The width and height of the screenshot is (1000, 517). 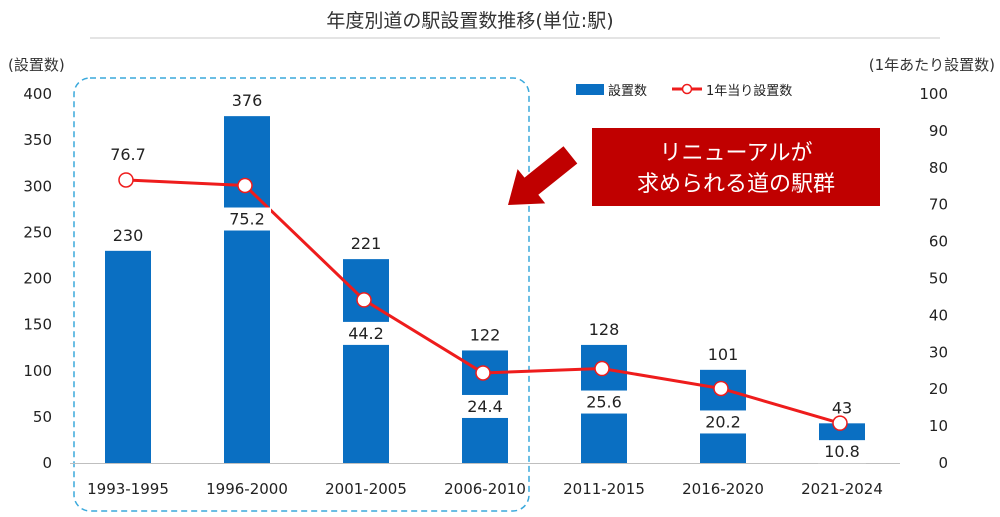 What do you see at coordinates (842, 407) in the screenshot?
I see `bar-value-label: 43` at bounding box center [842, 407].